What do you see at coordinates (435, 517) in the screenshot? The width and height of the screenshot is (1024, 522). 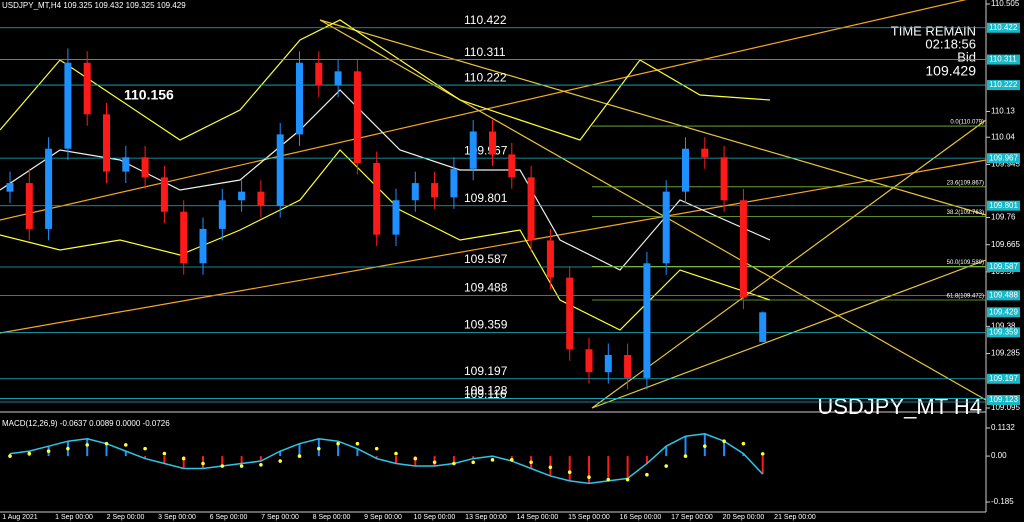 I see `x-tick-label: 10 Sep 00:00` at bounding box center [435, 517].